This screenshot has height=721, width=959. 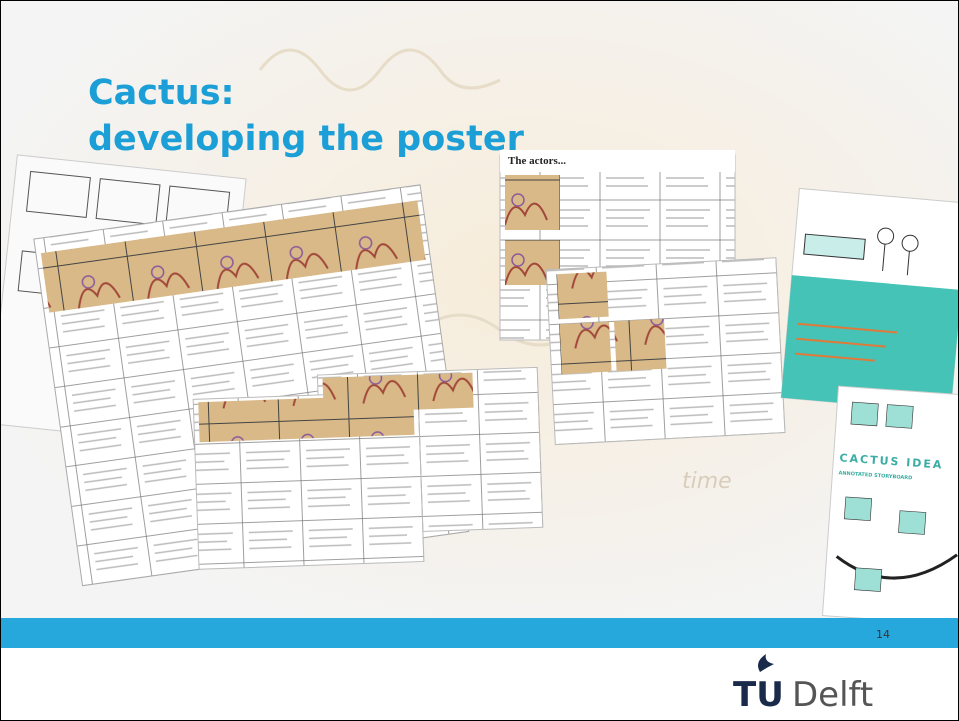 What do you see at coordinates (707, 481) in the screenshot?
I see `background-word: time` at bounding box center [707, 481].